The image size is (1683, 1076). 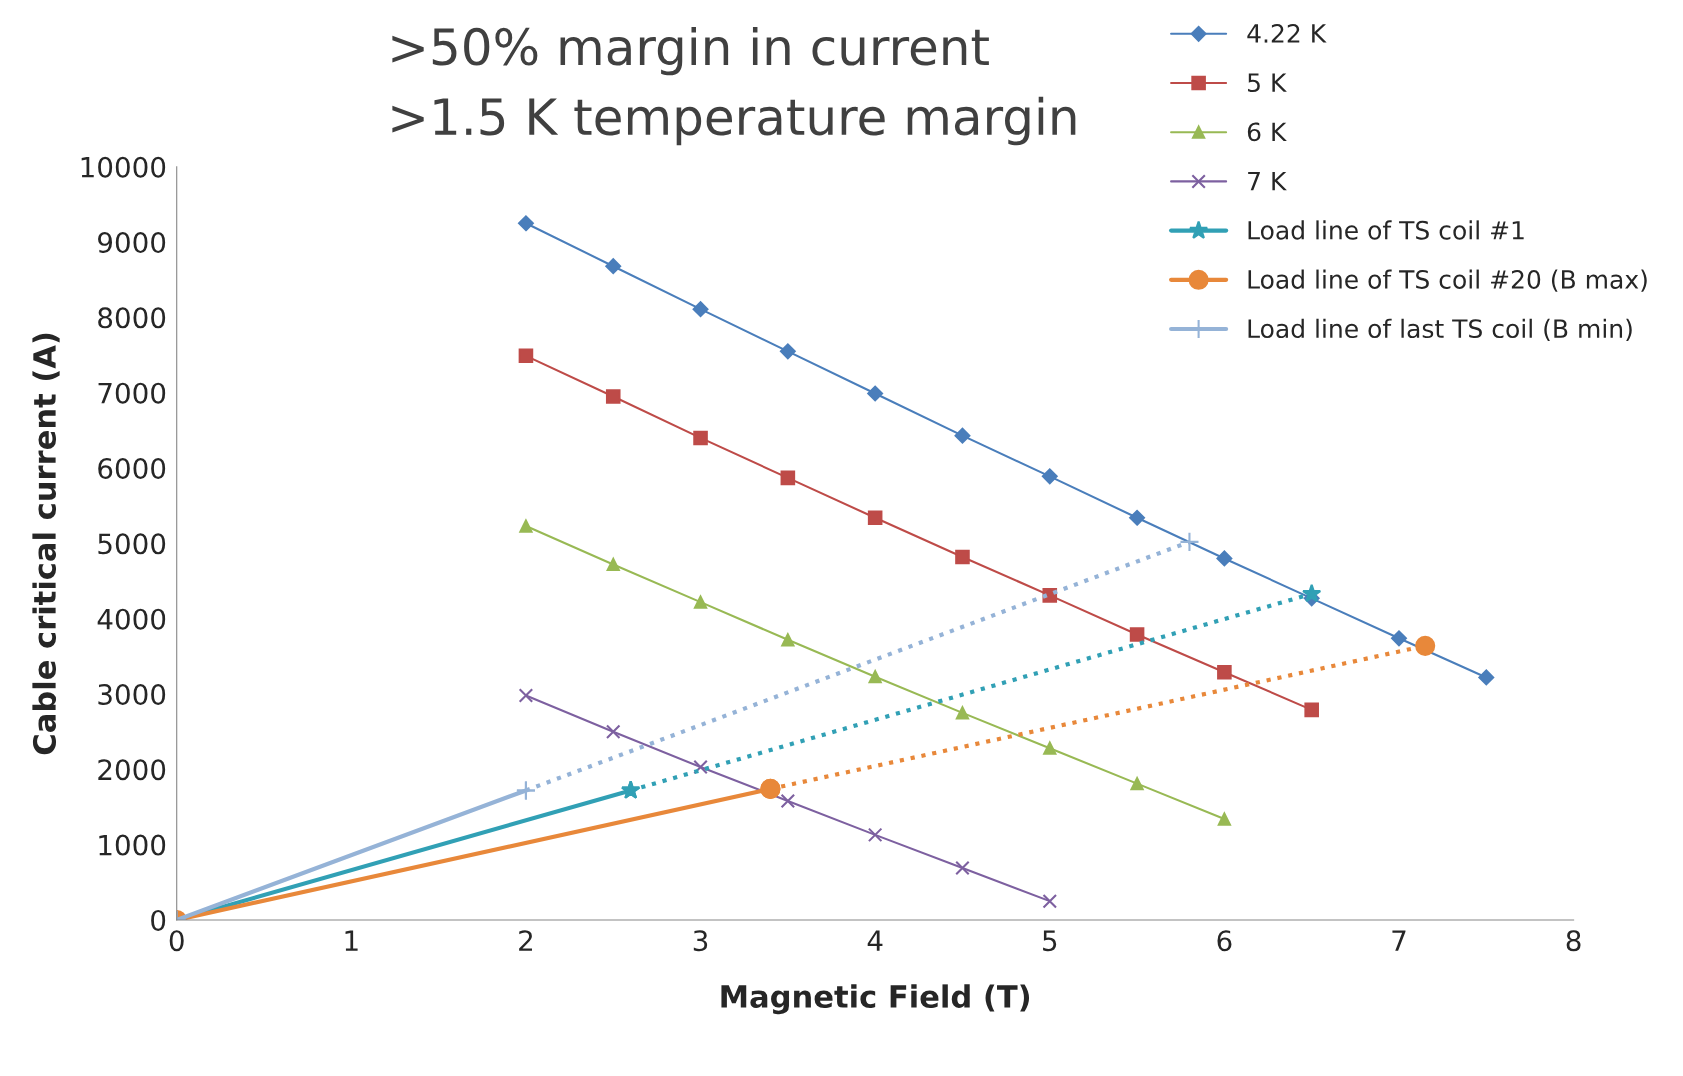 I want to click on x-tick-label: 8, so click(x=1573, y=941).